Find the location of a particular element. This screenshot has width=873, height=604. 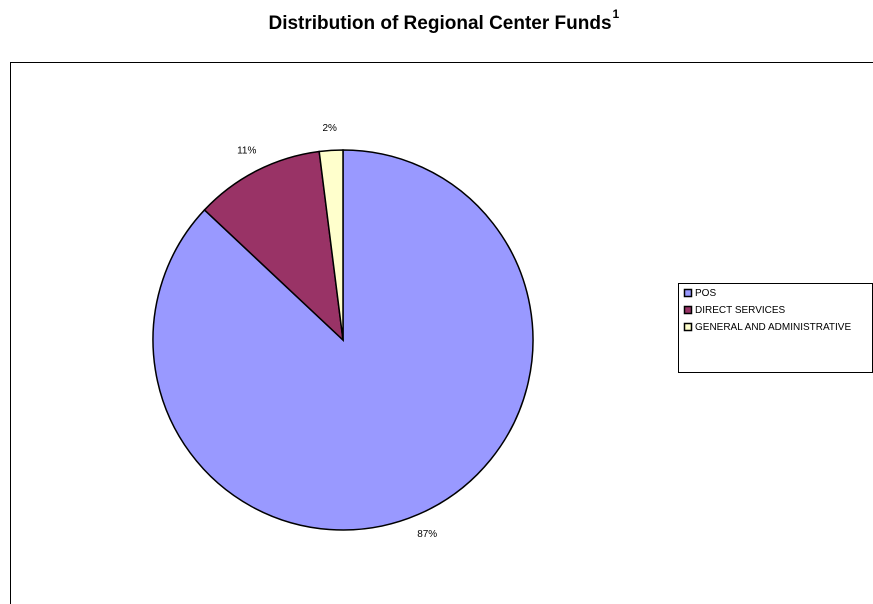

data-label: 11% is located at coordinates (246, 151).